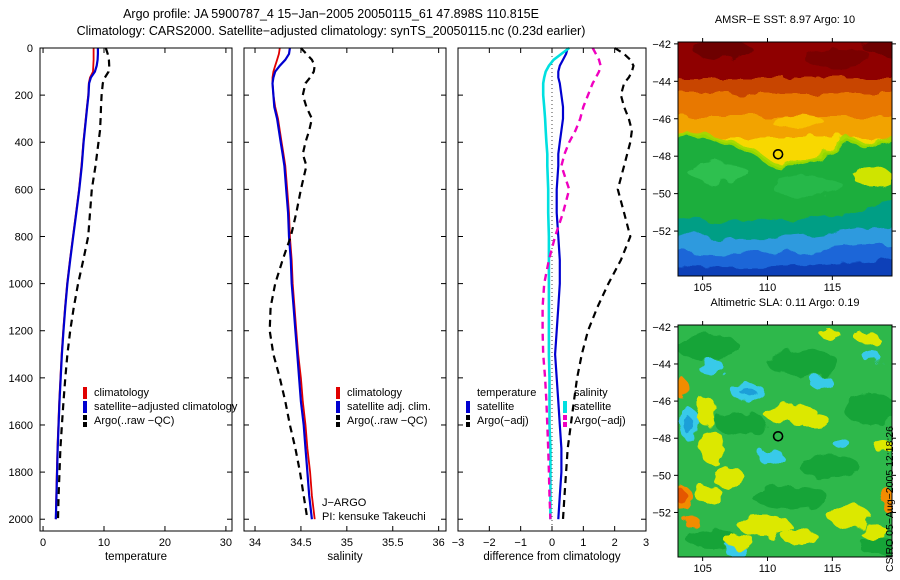 This screenshot has height=580, width=900. Describe the element at coordinates (571, 283) in the screenshot. I see `series-salinity-argo-adj-minus-climatology` at that location.